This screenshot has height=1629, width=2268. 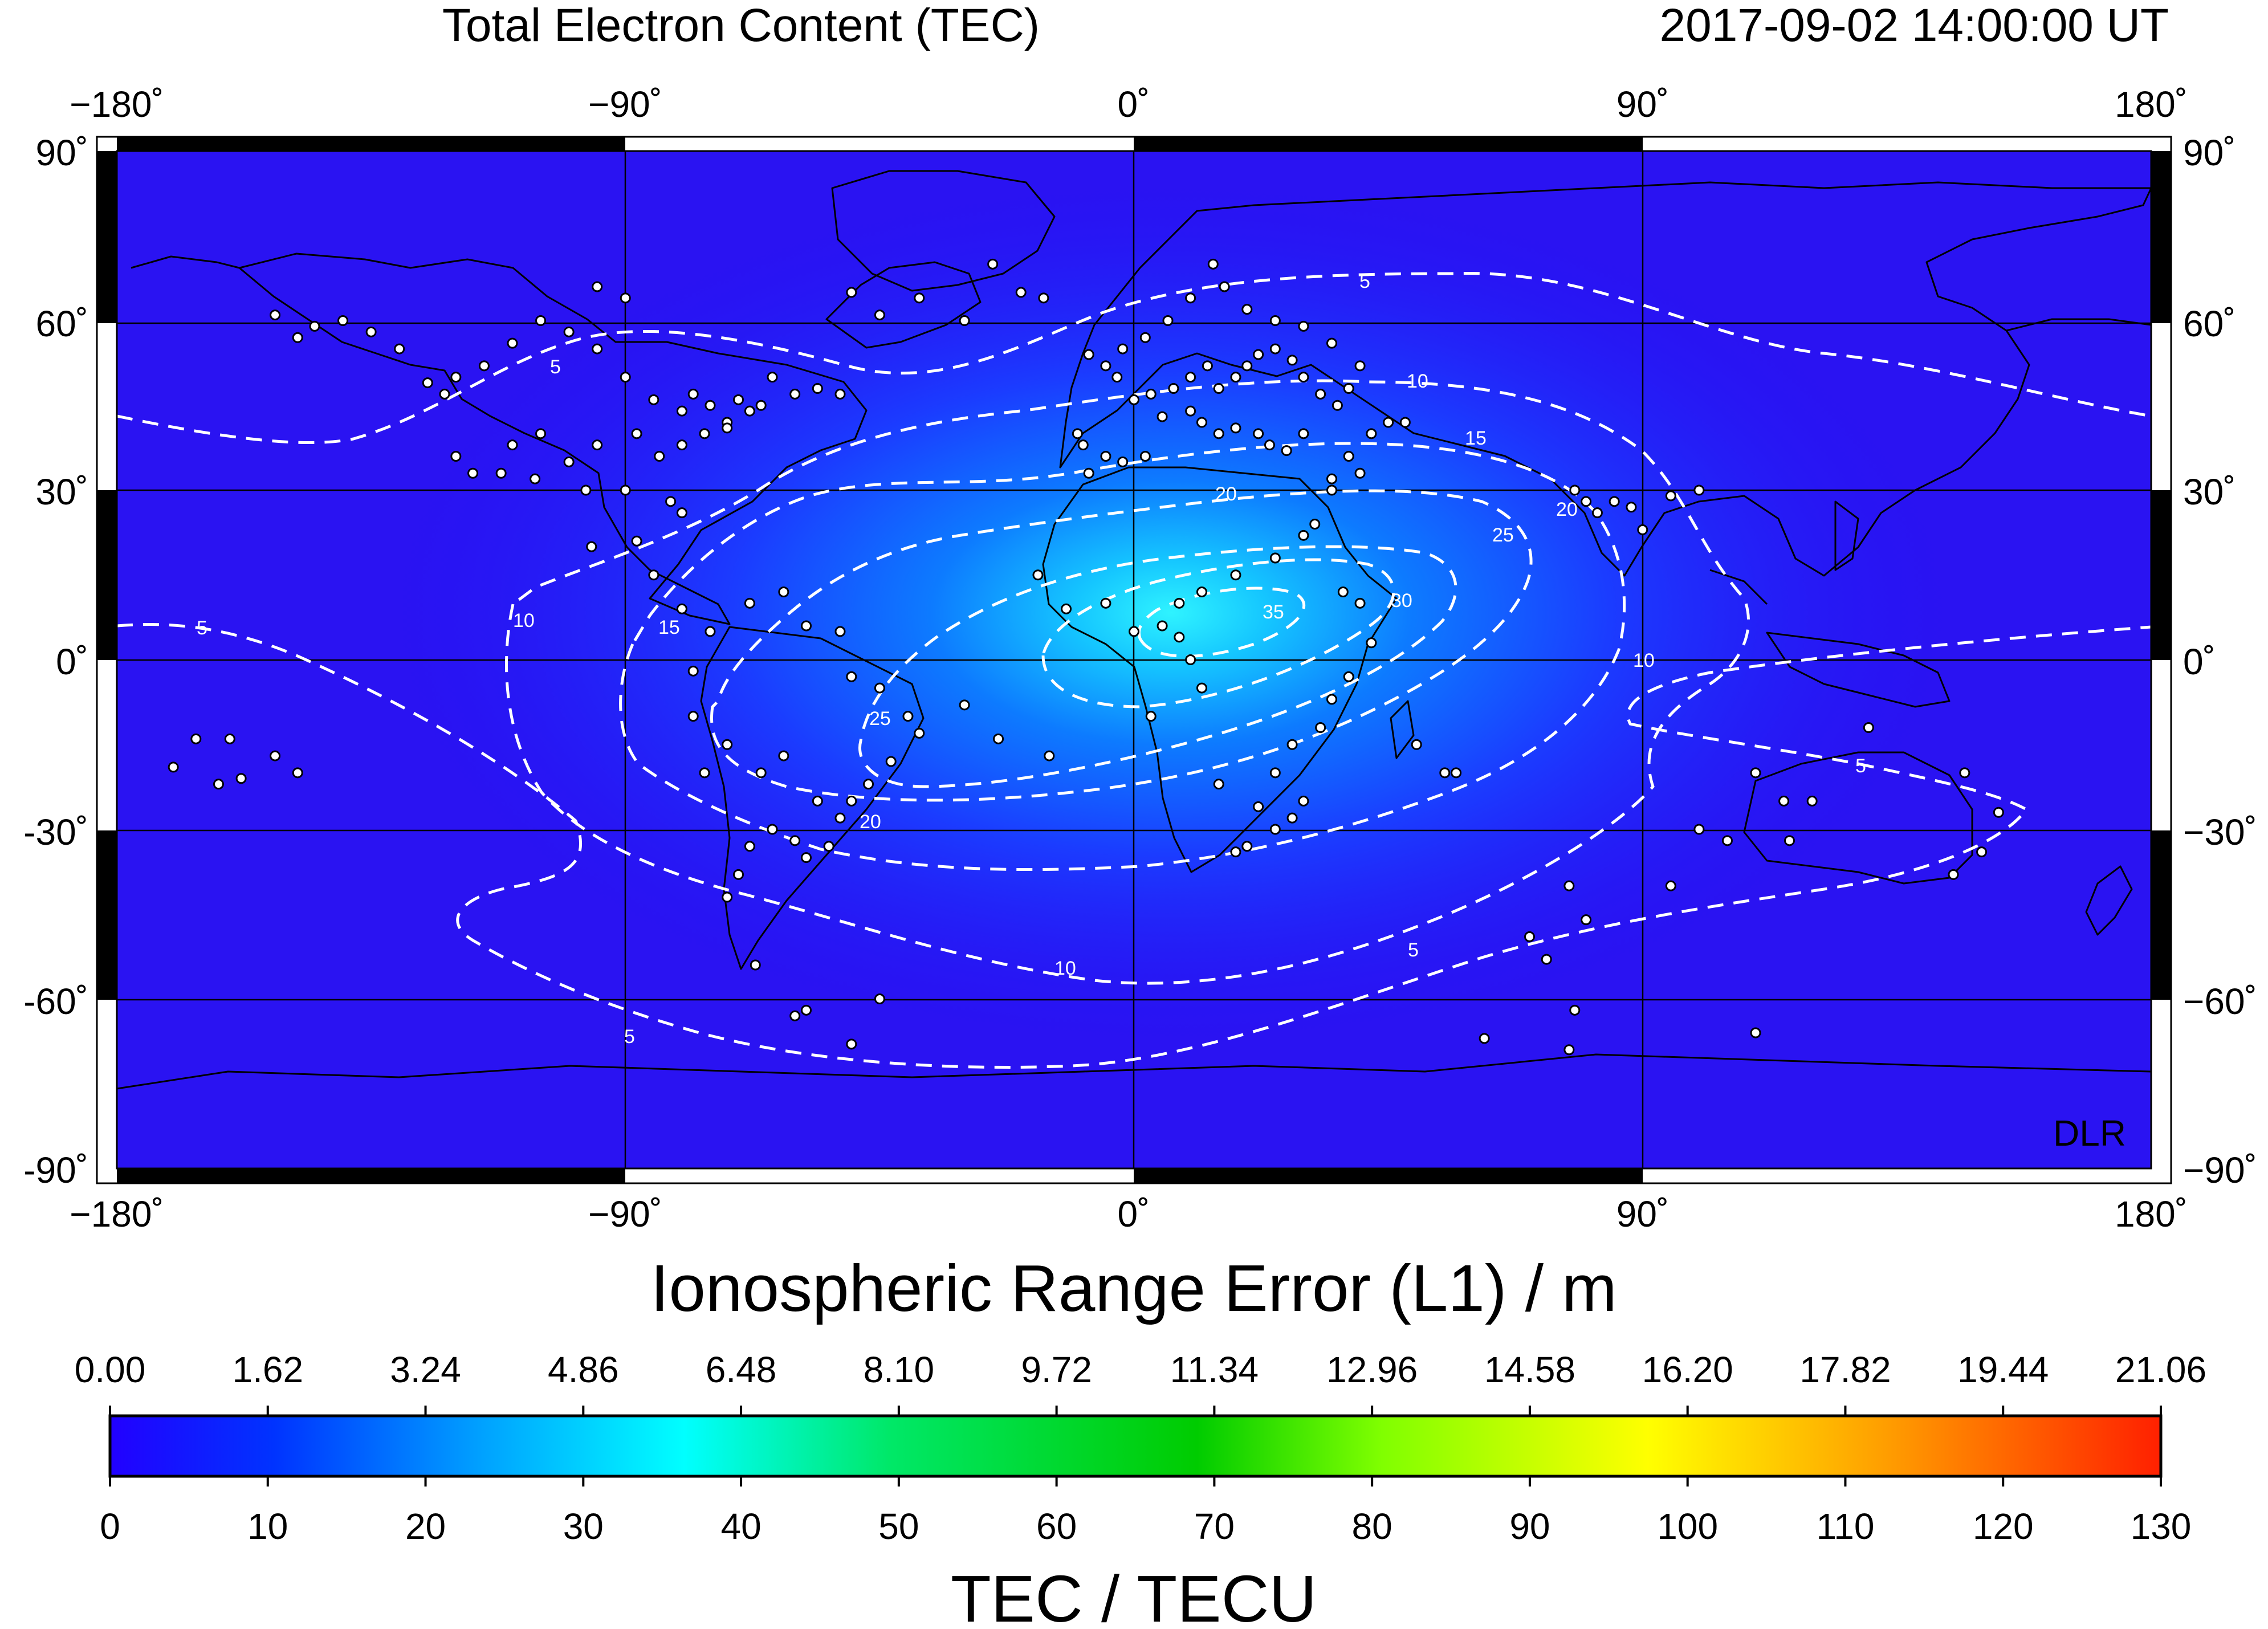 I want to click on tec-ticks: 0 10 20 30 40 50 60 70 80 90 100 110 120 130, so click(x=1145, y=1526).